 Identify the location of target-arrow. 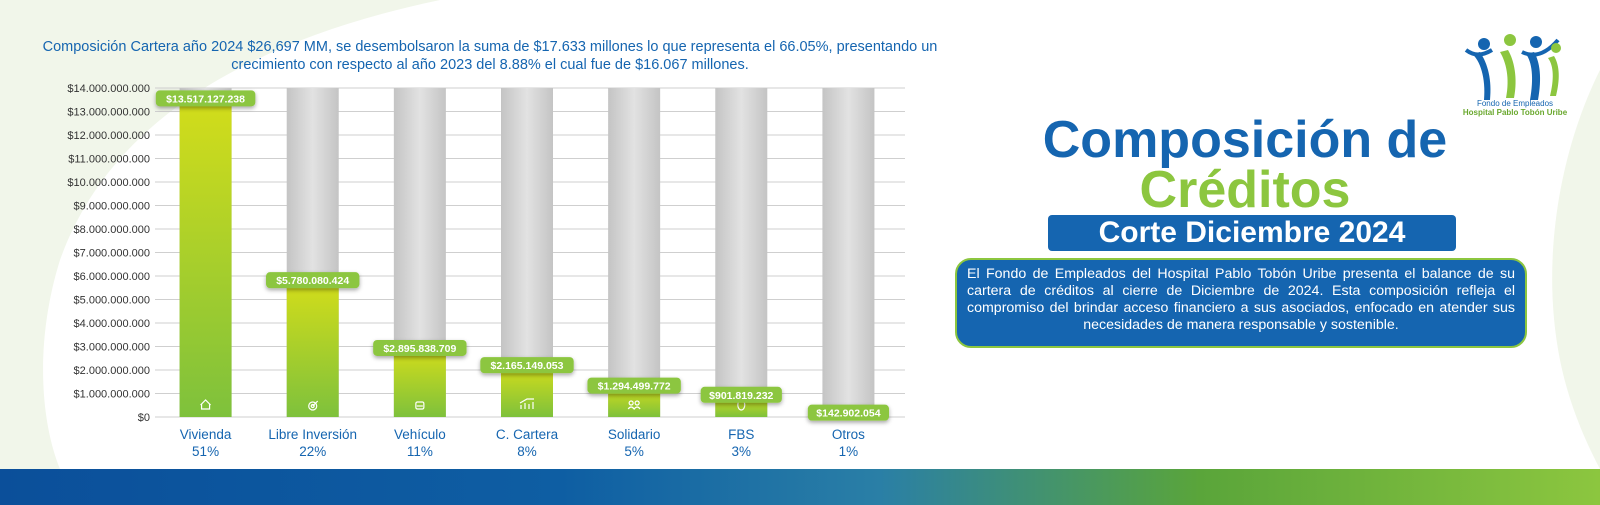
(315, 403).